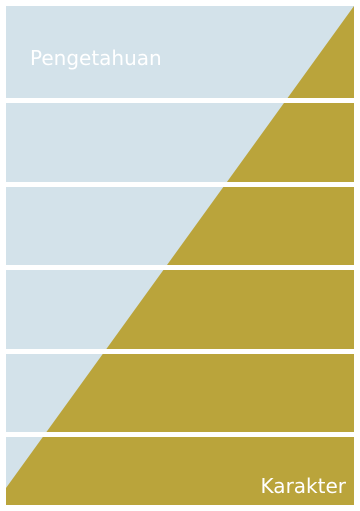 This screenshot has height=511, width=360. Describe the element at coordinates (96, 58) in the screenshot. I see `label-pengetahuan: Pengetahuan` at that location.